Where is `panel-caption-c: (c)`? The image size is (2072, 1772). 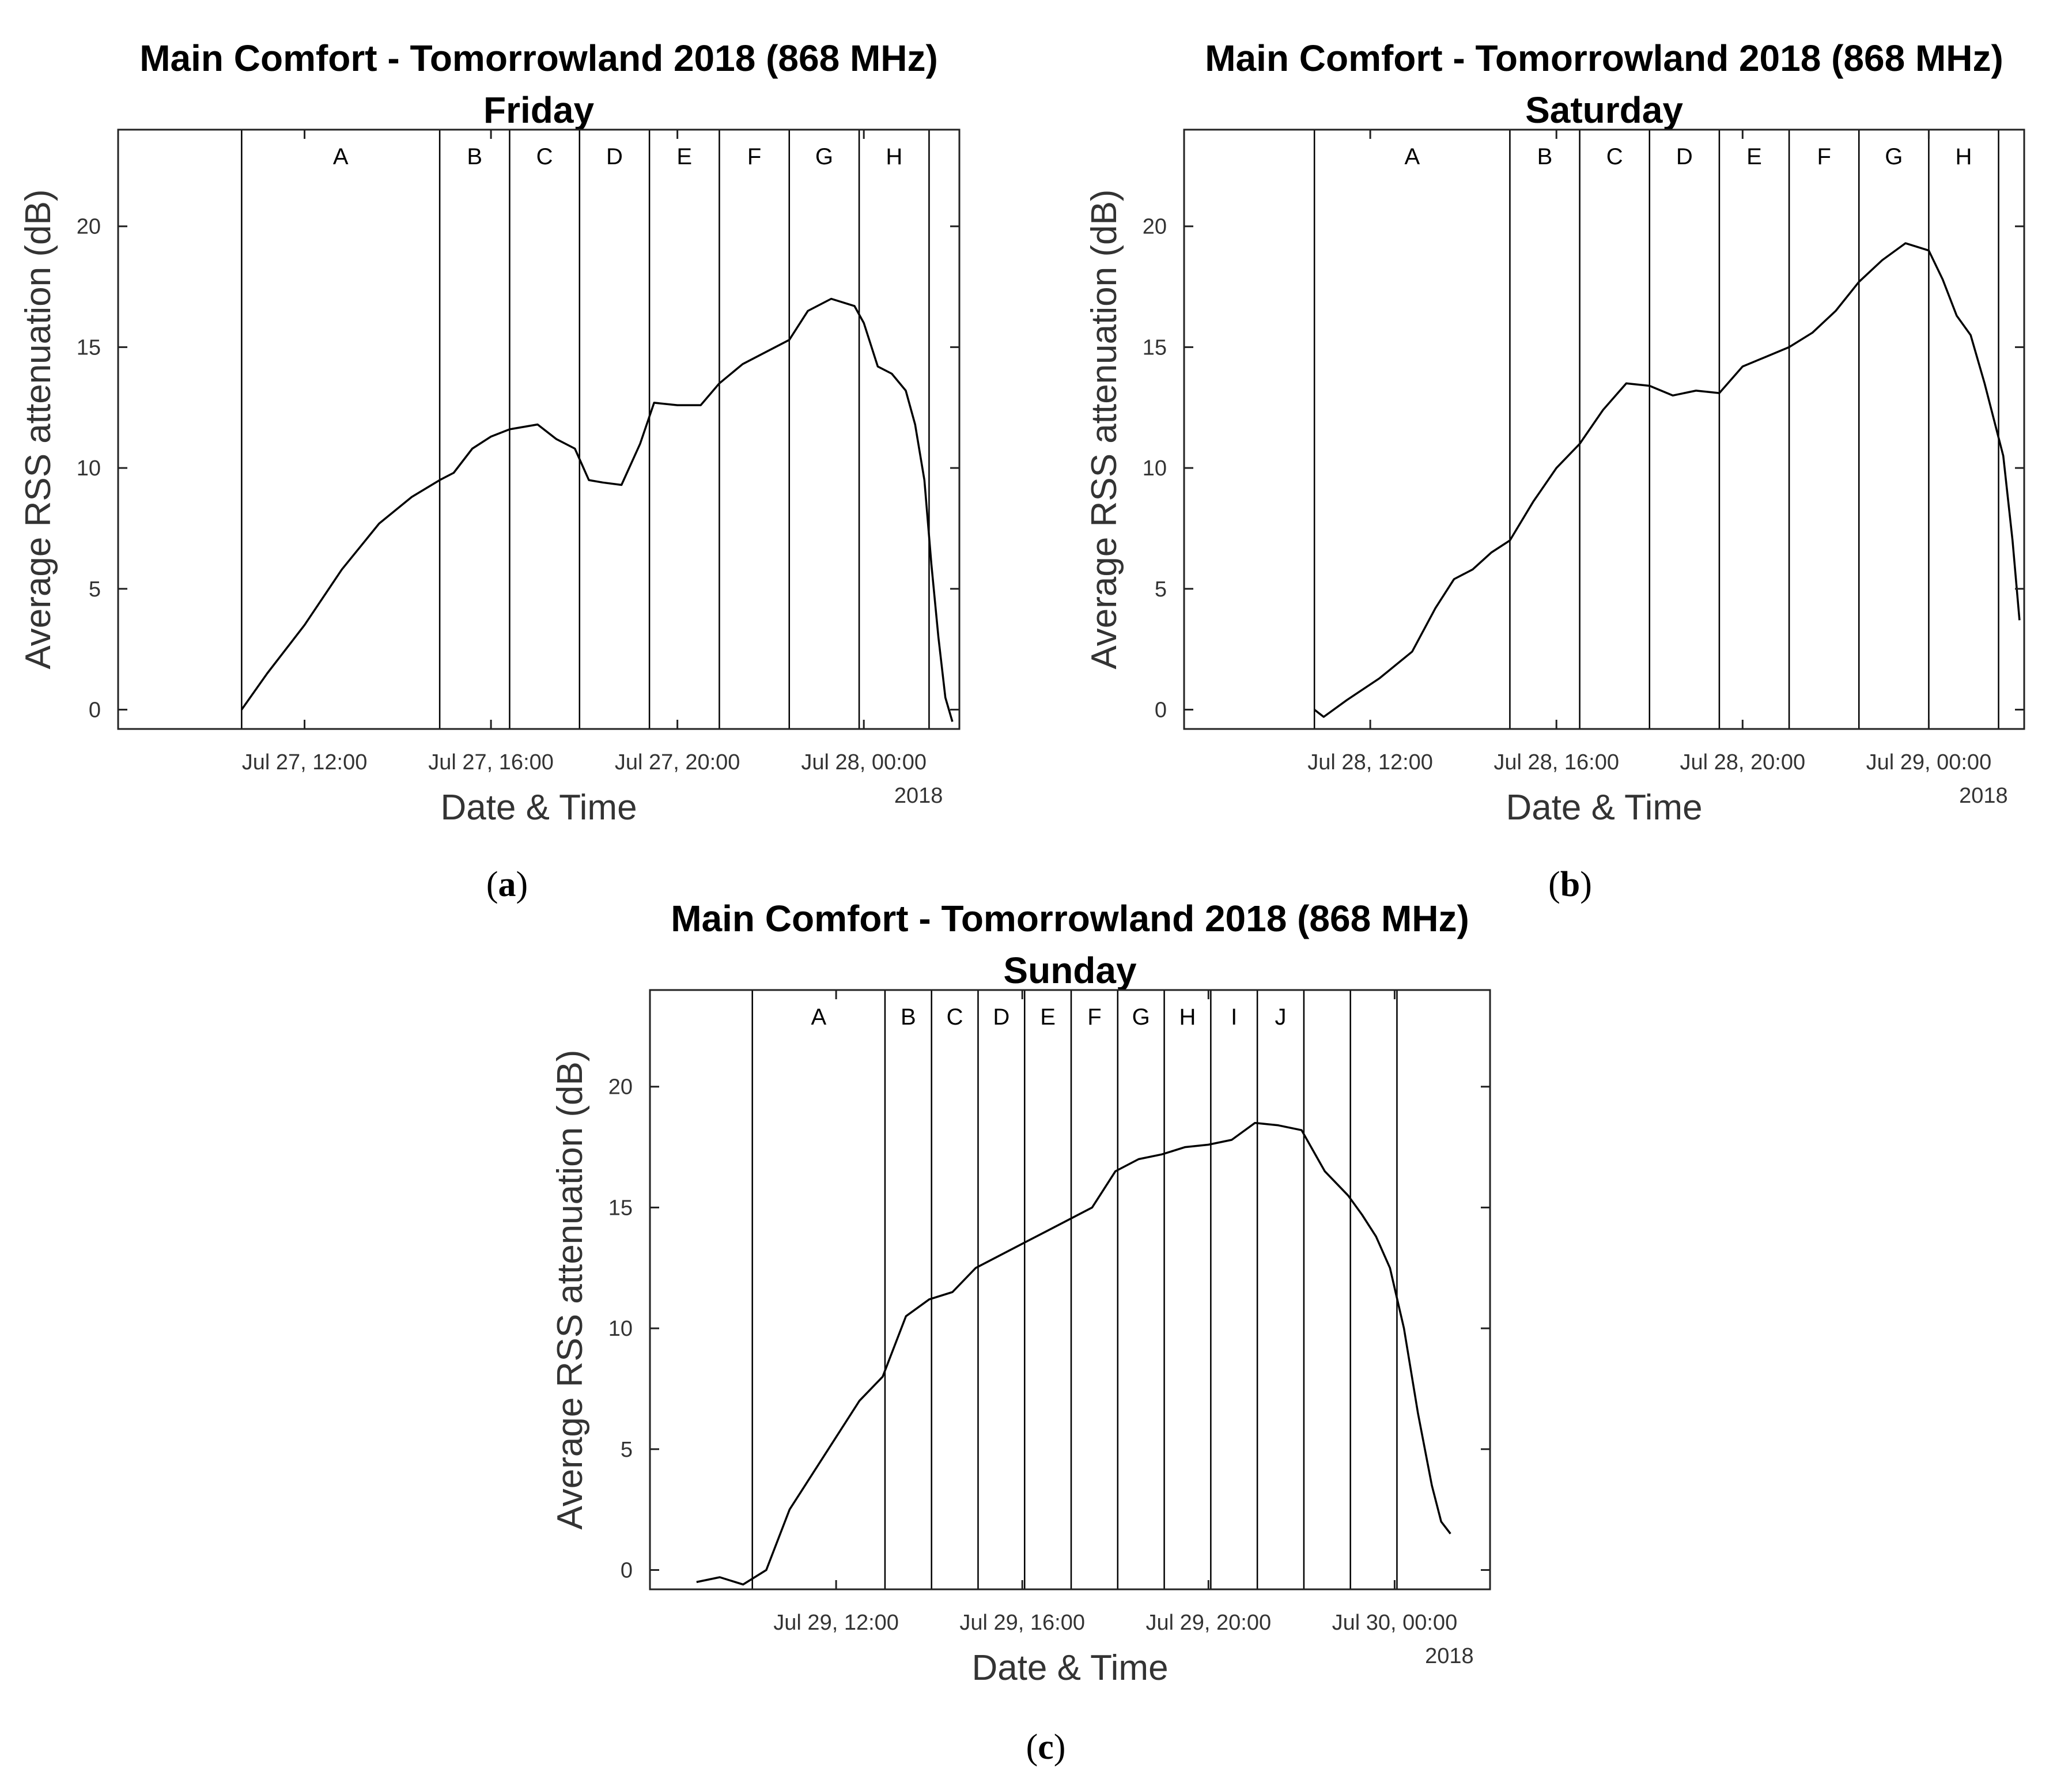 panel-caption-c: (c) is located at coordinates (1046, 1748).